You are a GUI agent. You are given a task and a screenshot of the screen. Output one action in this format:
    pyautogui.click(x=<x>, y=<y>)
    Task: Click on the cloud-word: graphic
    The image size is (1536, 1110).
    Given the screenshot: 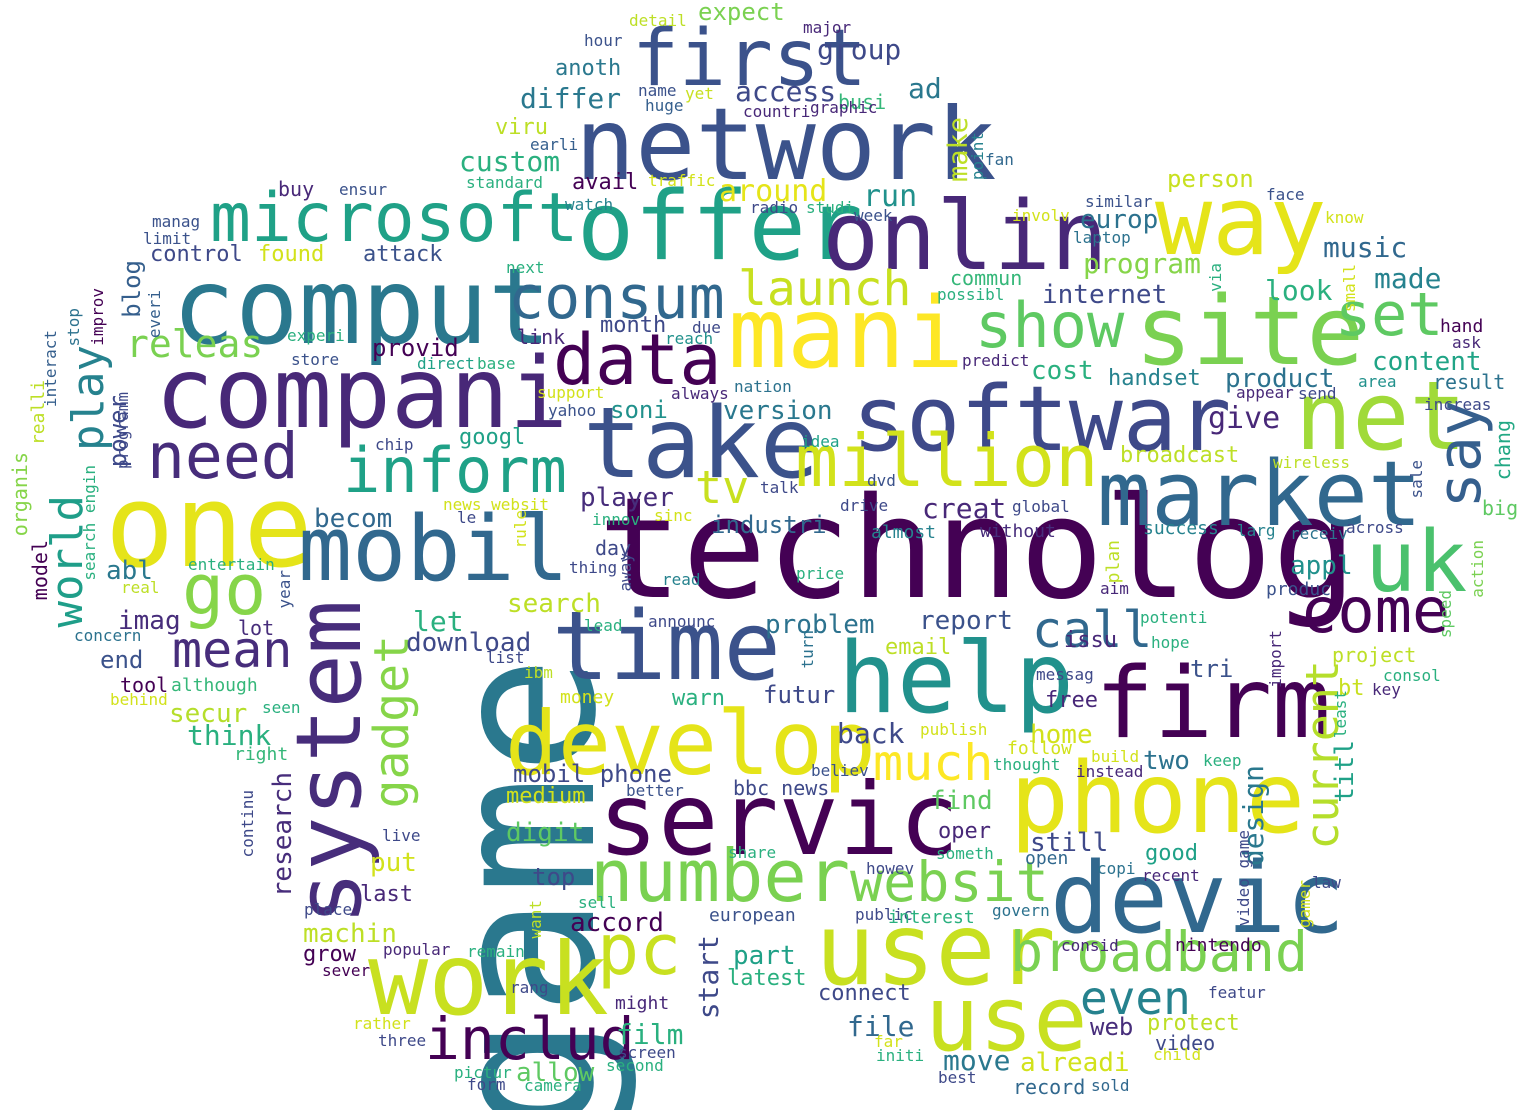 What is the action you would take?
    pyautogui.click(x=844, y=107)
    